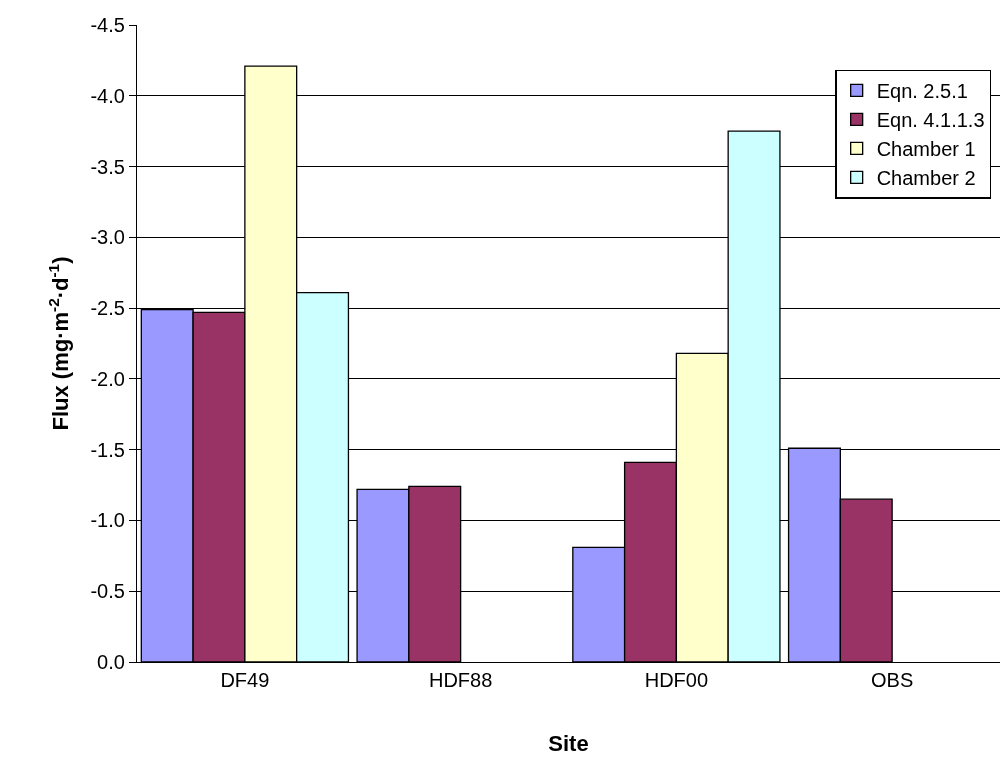 This screenshot has width=1005, height=784. What do you see at coordinates (107, 308) in the screenshot?
I see `y-tick-label: -2.5` at bounding box center [107, 308].